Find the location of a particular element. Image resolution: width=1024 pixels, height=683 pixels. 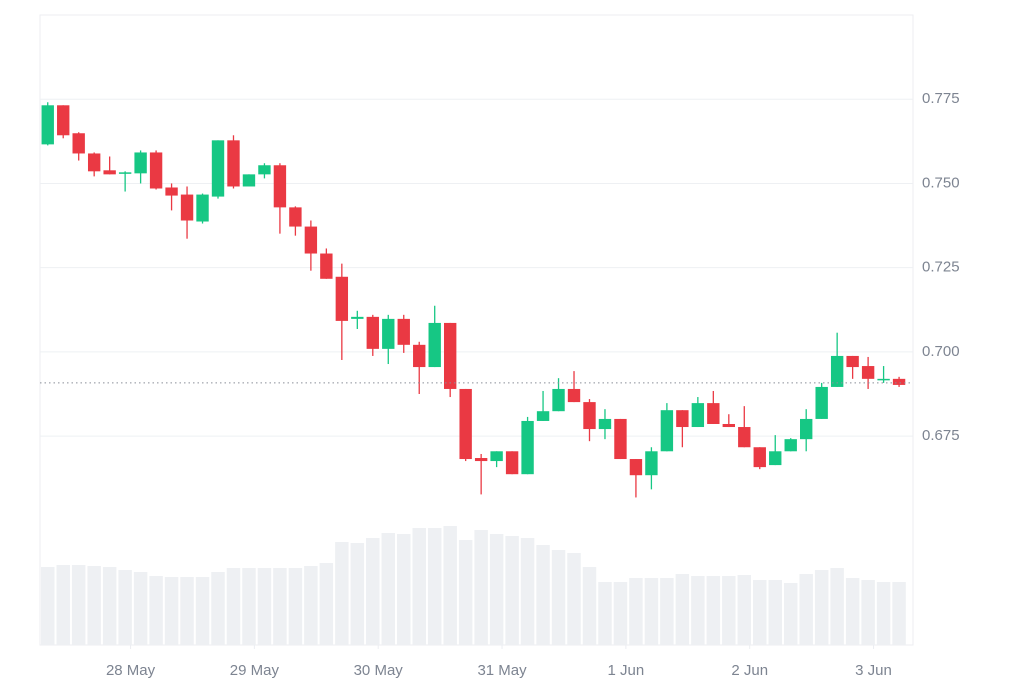

x-tick-label: 28 May is located at coordinates (131, 670).